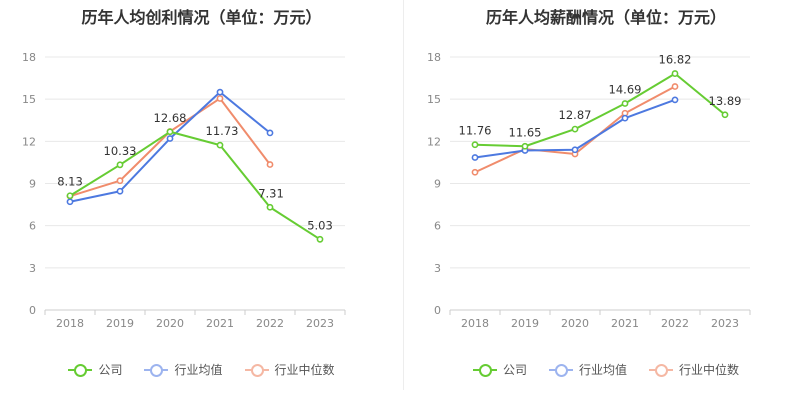 The image size is (807, 415). Describe the element at coordinates (320, 225) in the screenshot. I see `data-label: 5.03` at that location.